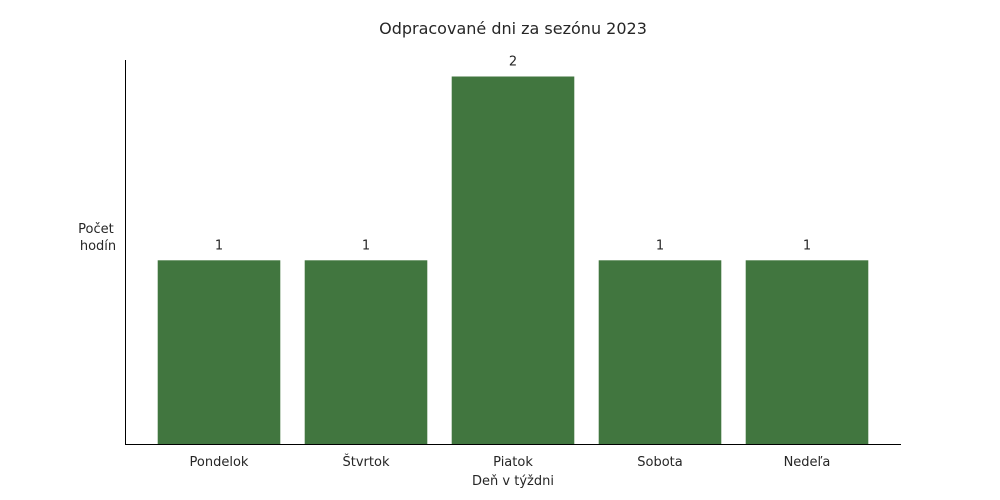 The image size is (1000, 500). What do you see at coordinates (98, 246) in the screenshot?
I see `y-axis-label-line-2: hodín` at bounding box center [98, 246].